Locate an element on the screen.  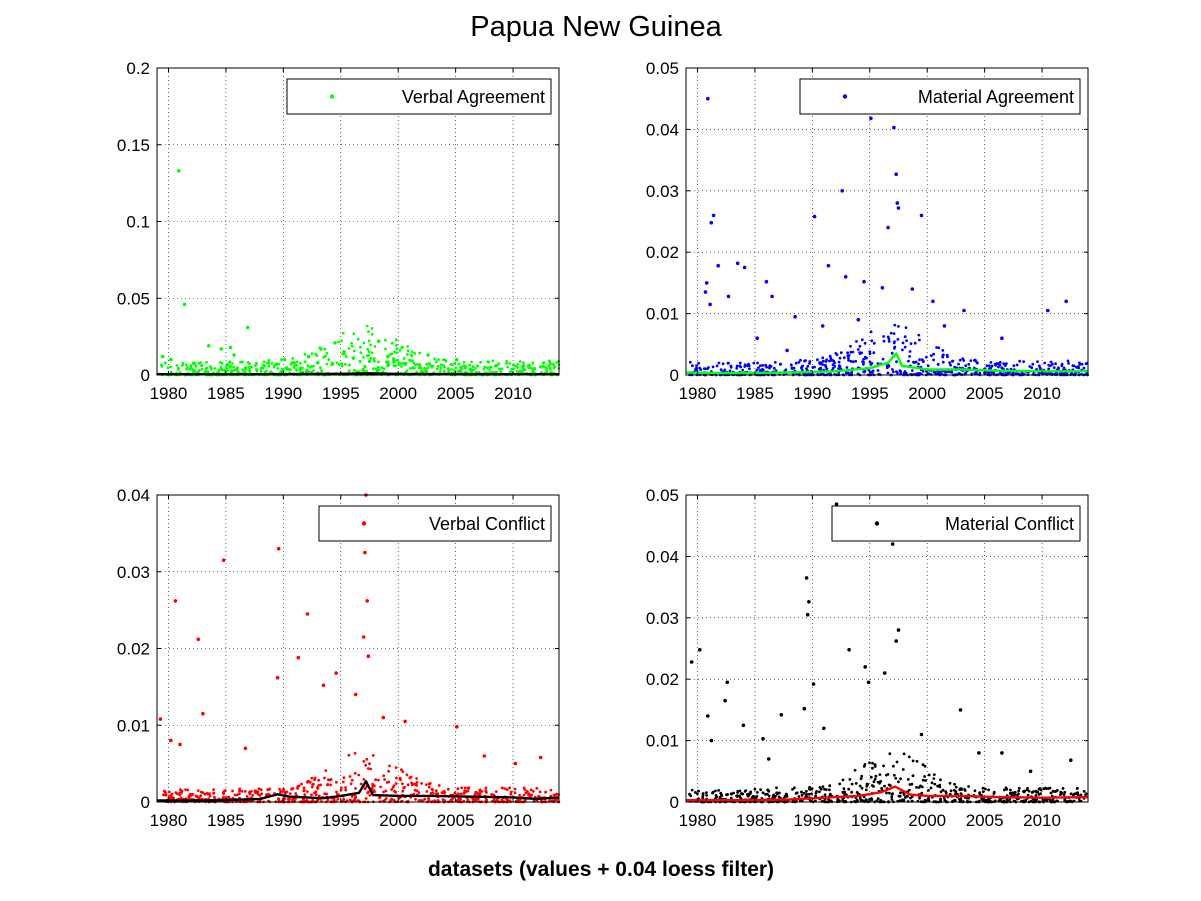
x-tick-label: 2010 is located at coordinates (513, 393).